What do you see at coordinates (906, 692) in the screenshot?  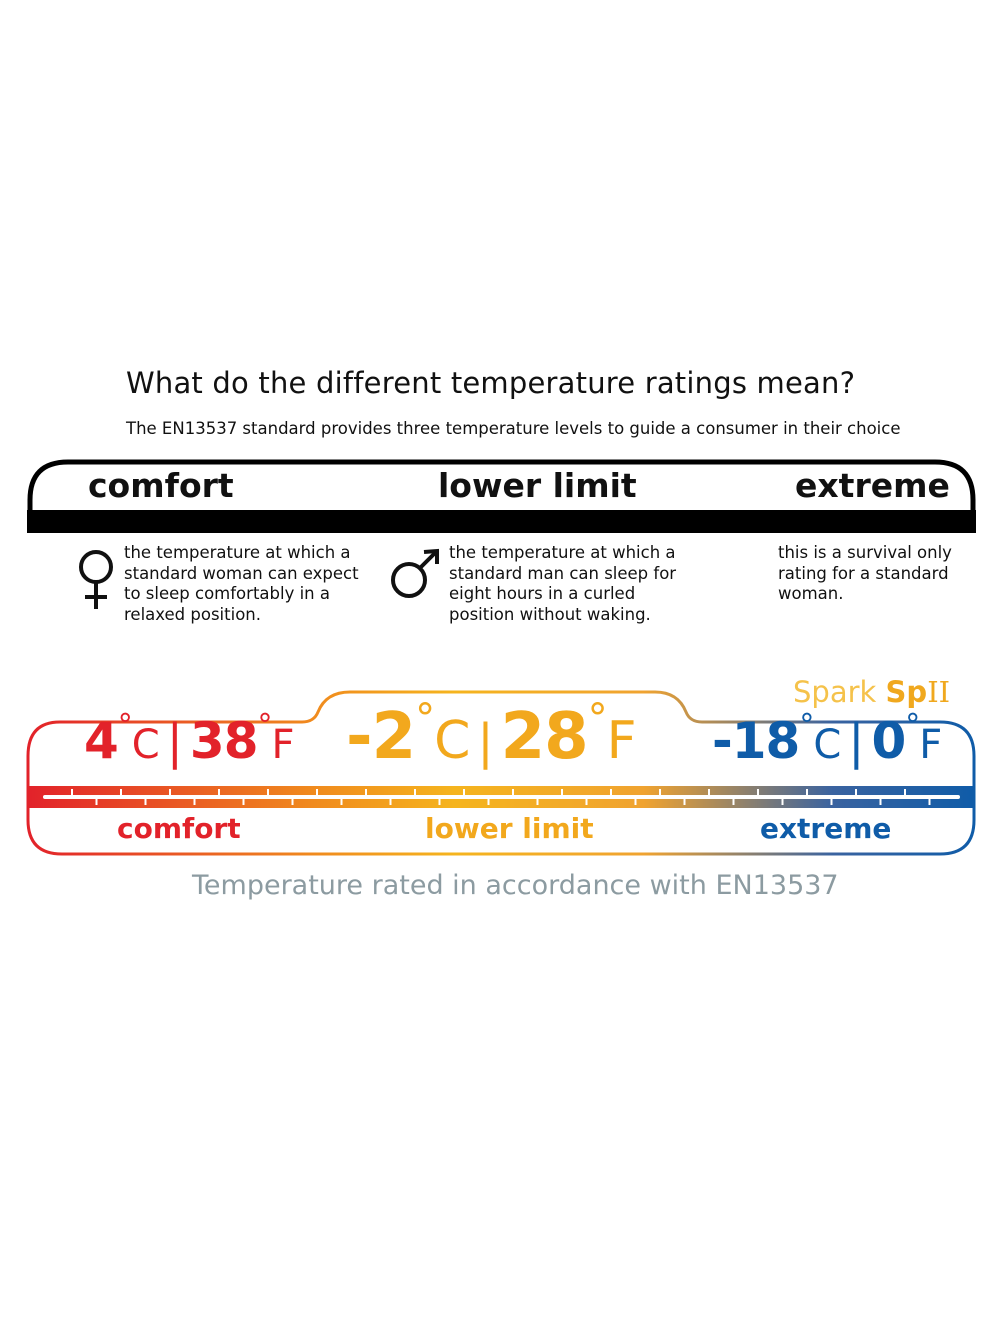 I see `model-name: Sp` at bounding box center [906, 692].